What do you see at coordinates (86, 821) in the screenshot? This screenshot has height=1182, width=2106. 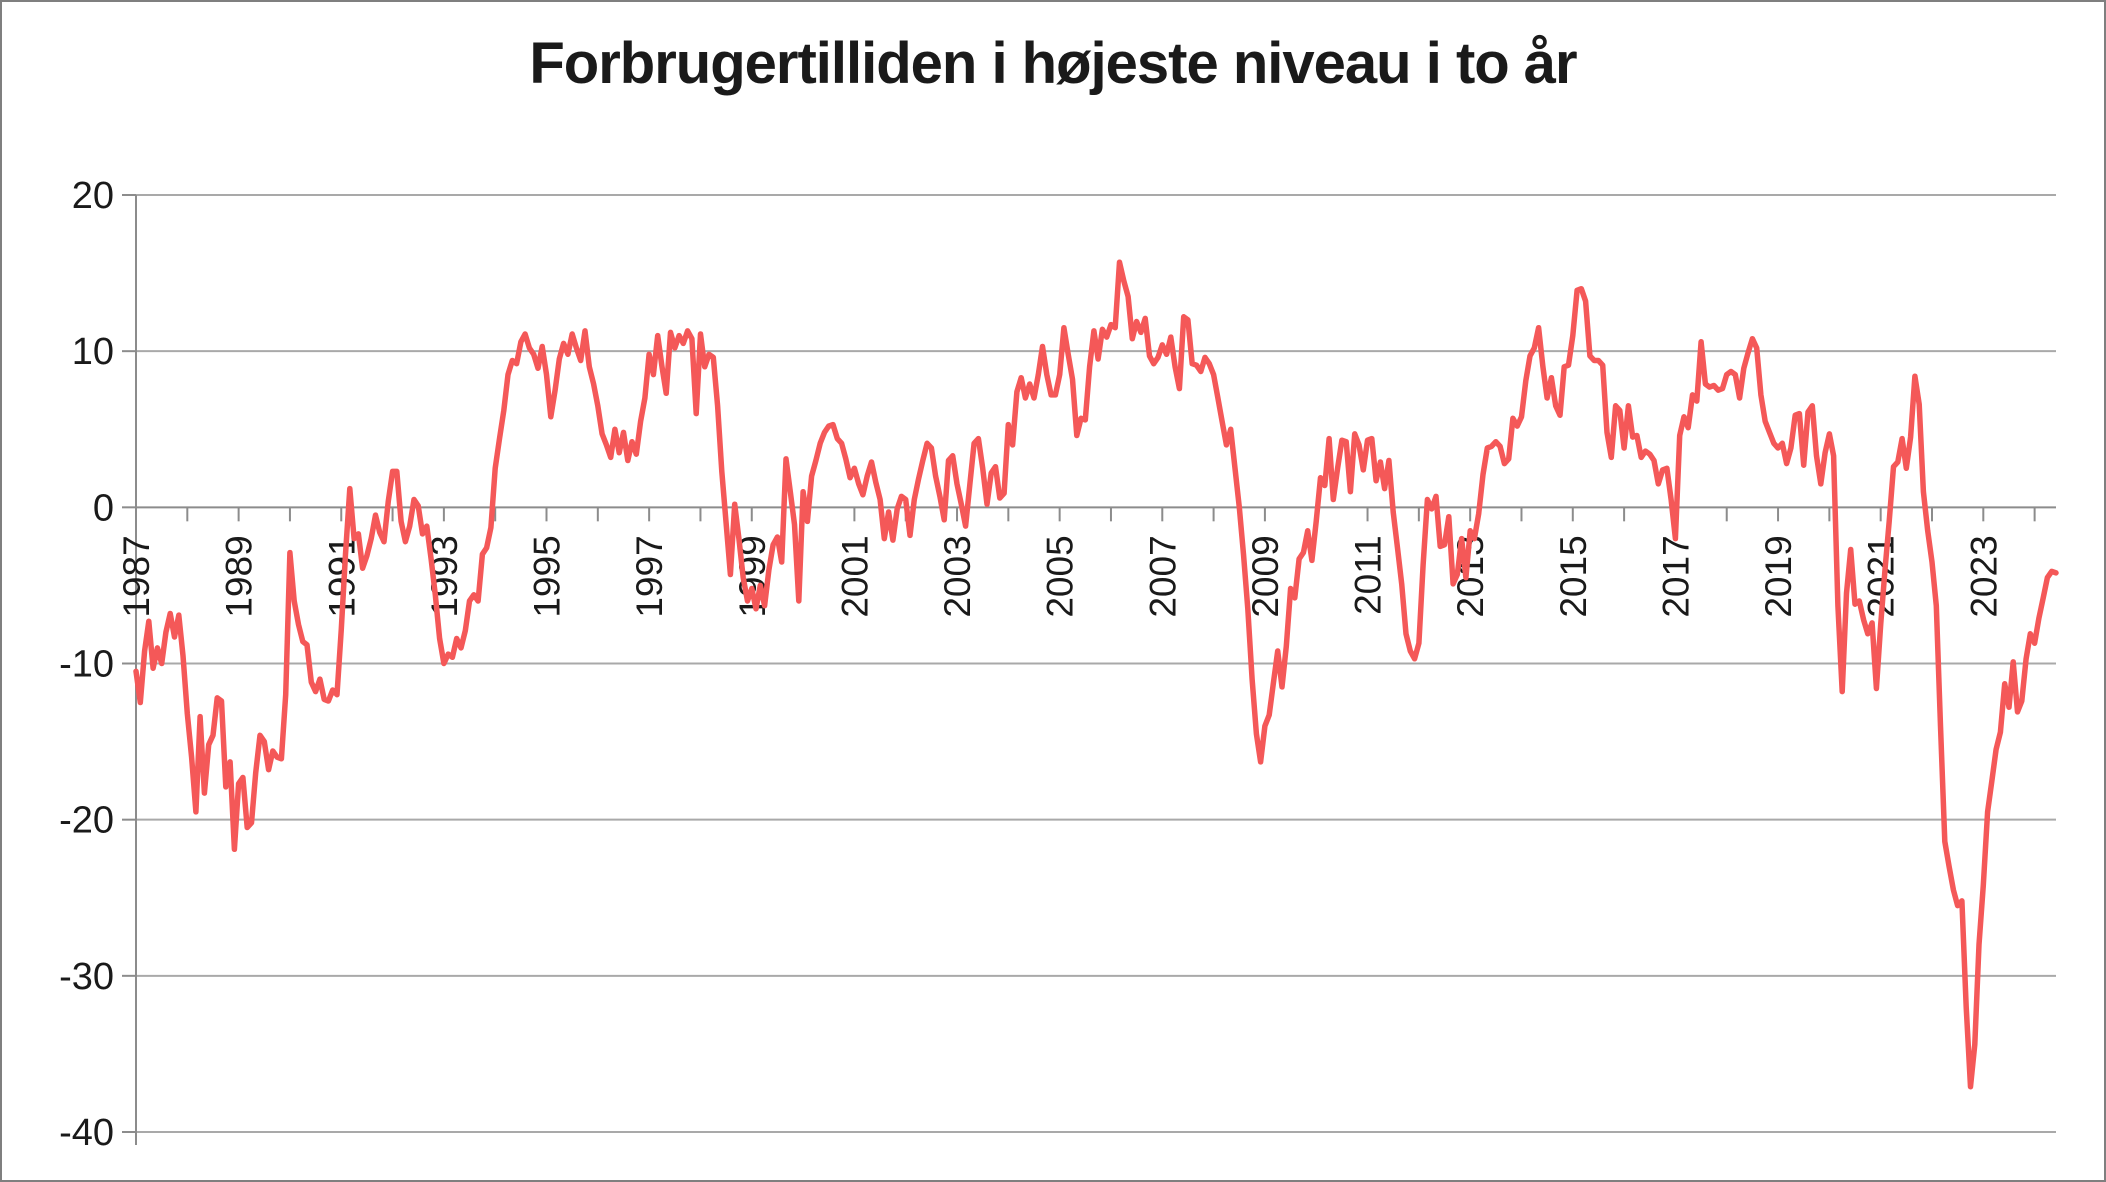 I see `y-axis-label: -20` at bounding box center [86, 821].